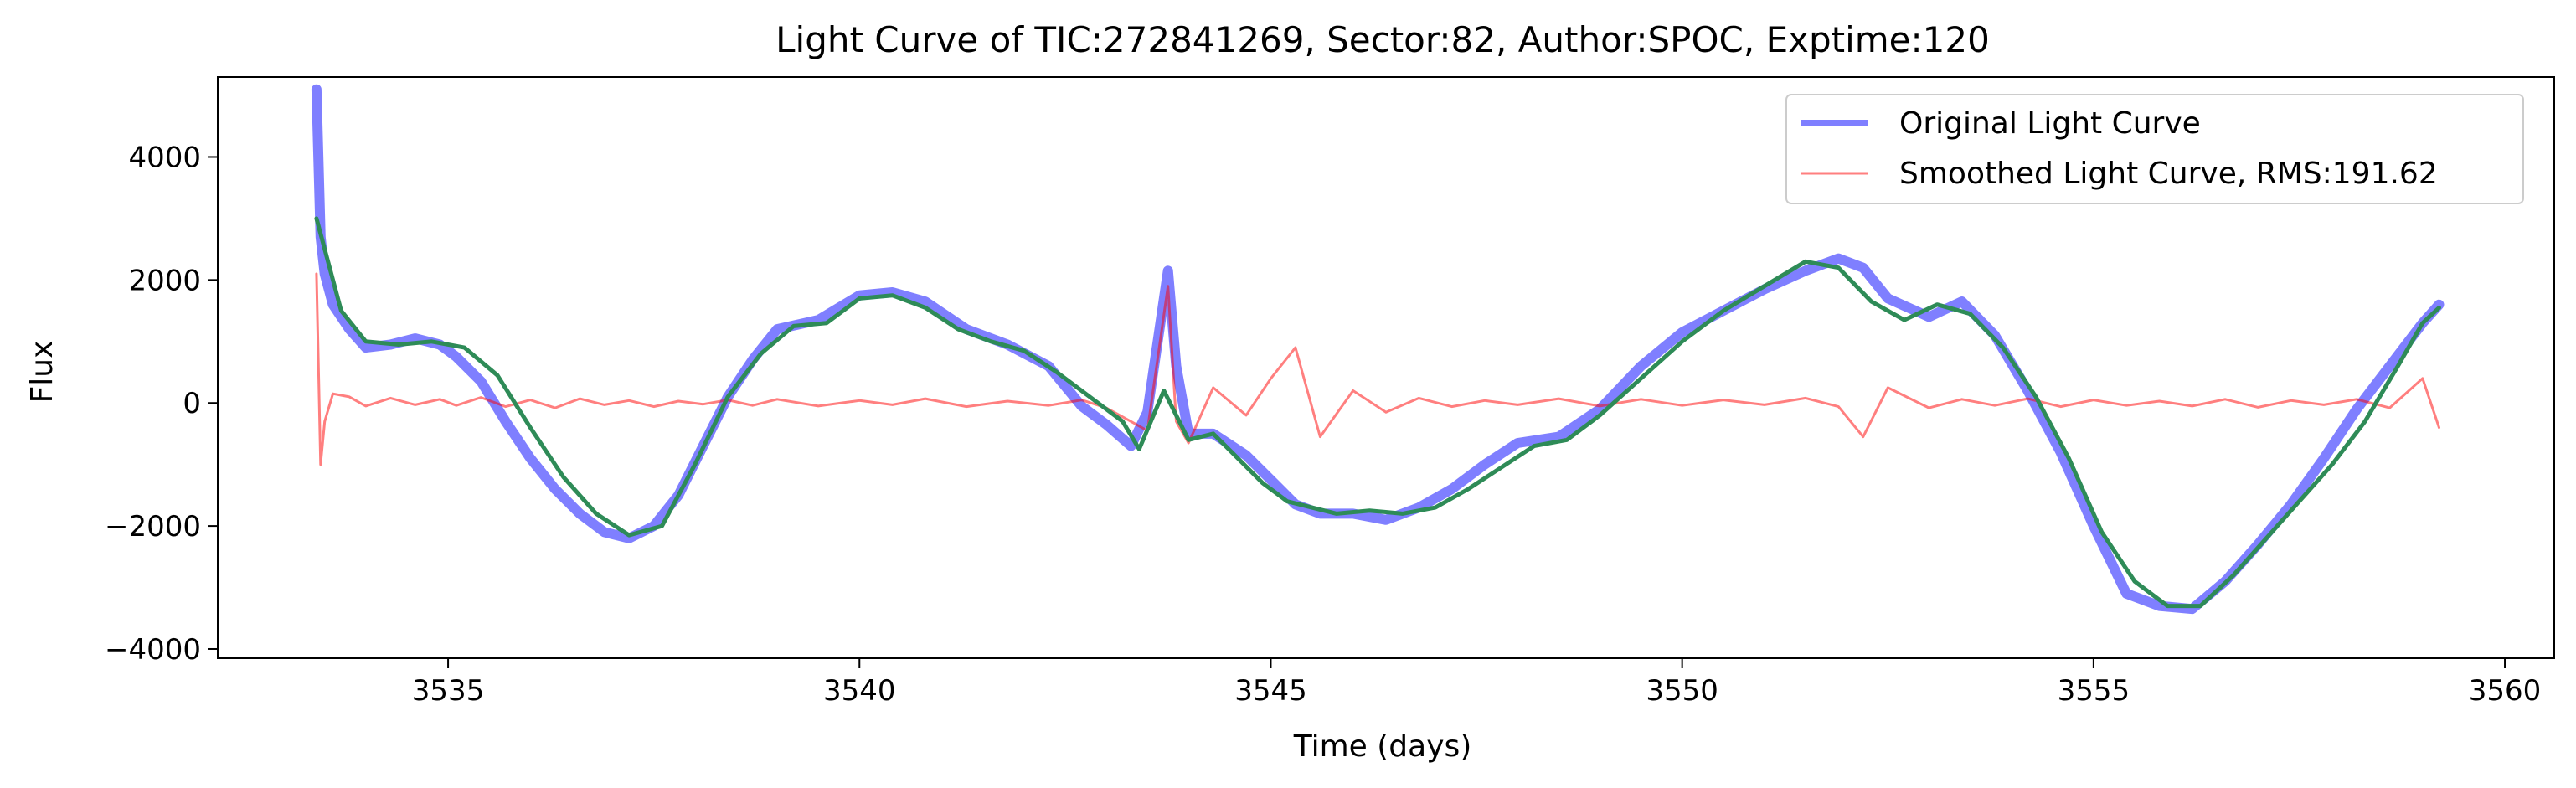 The image size is (2576, 788). What do you see at coordinates (164, 280) in the screenshot?
I see `y-tick-label: 2000` at bounding box center [164, 280].